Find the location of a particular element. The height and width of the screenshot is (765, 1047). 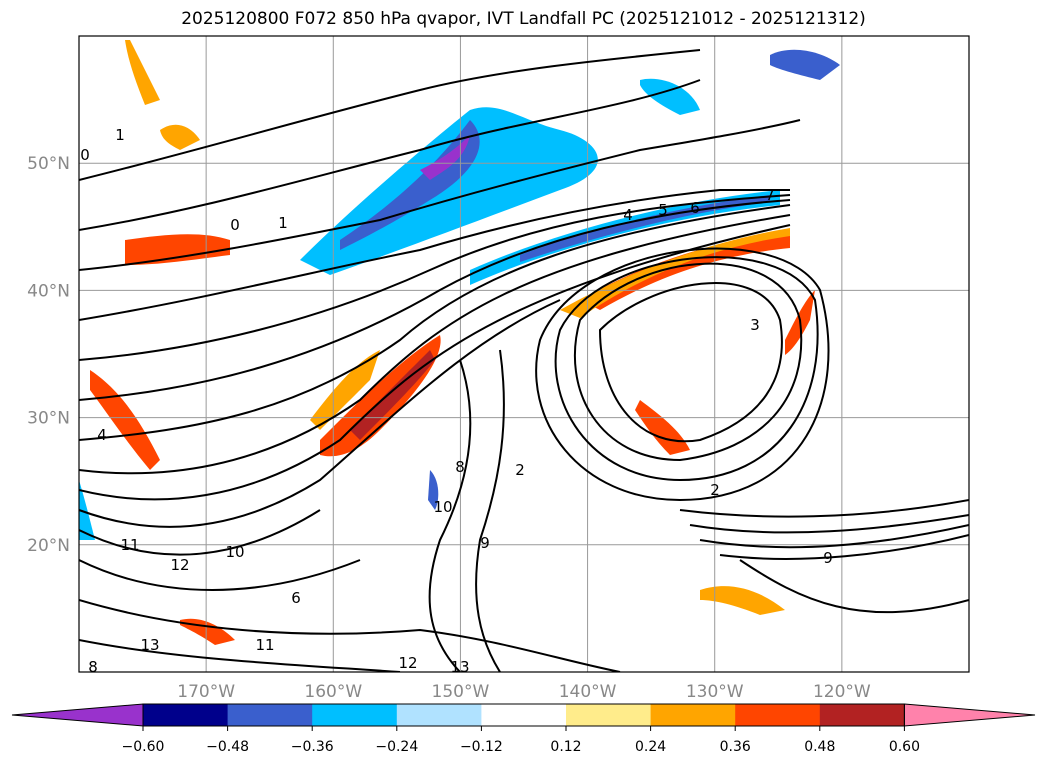

negative-anomaly-core is located at coordinates (410, 185).